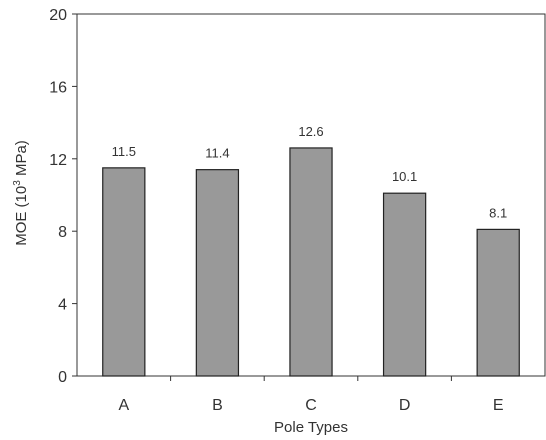 This screenshot has height=440, width=546. Describe the element at coordinates (123, 405) in the screenshot. I see `x-tick-label-a: A` at that location.